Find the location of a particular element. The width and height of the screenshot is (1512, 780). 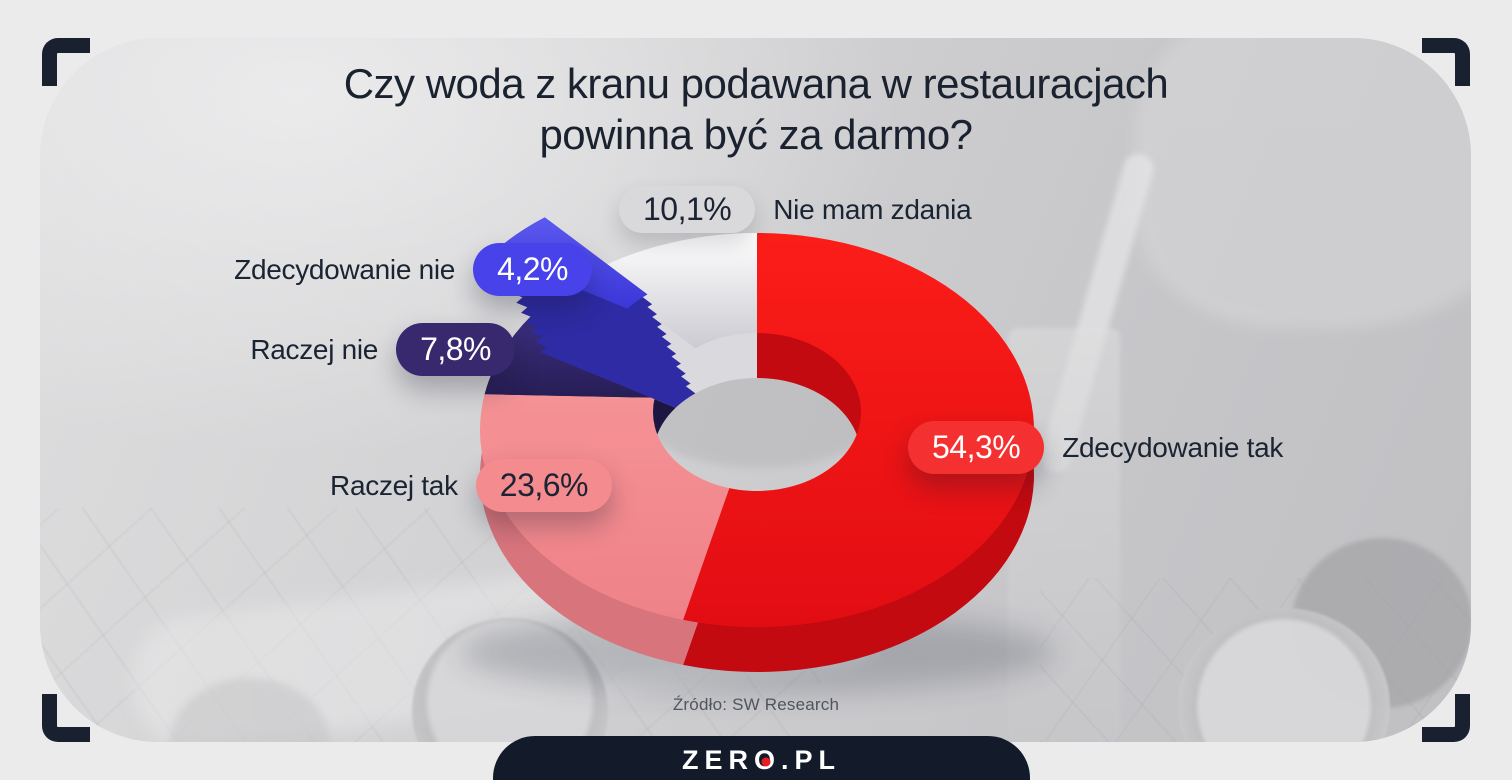

value-pill-nie-mam-zdania: 10,1% is located at coordinates (687, 209).